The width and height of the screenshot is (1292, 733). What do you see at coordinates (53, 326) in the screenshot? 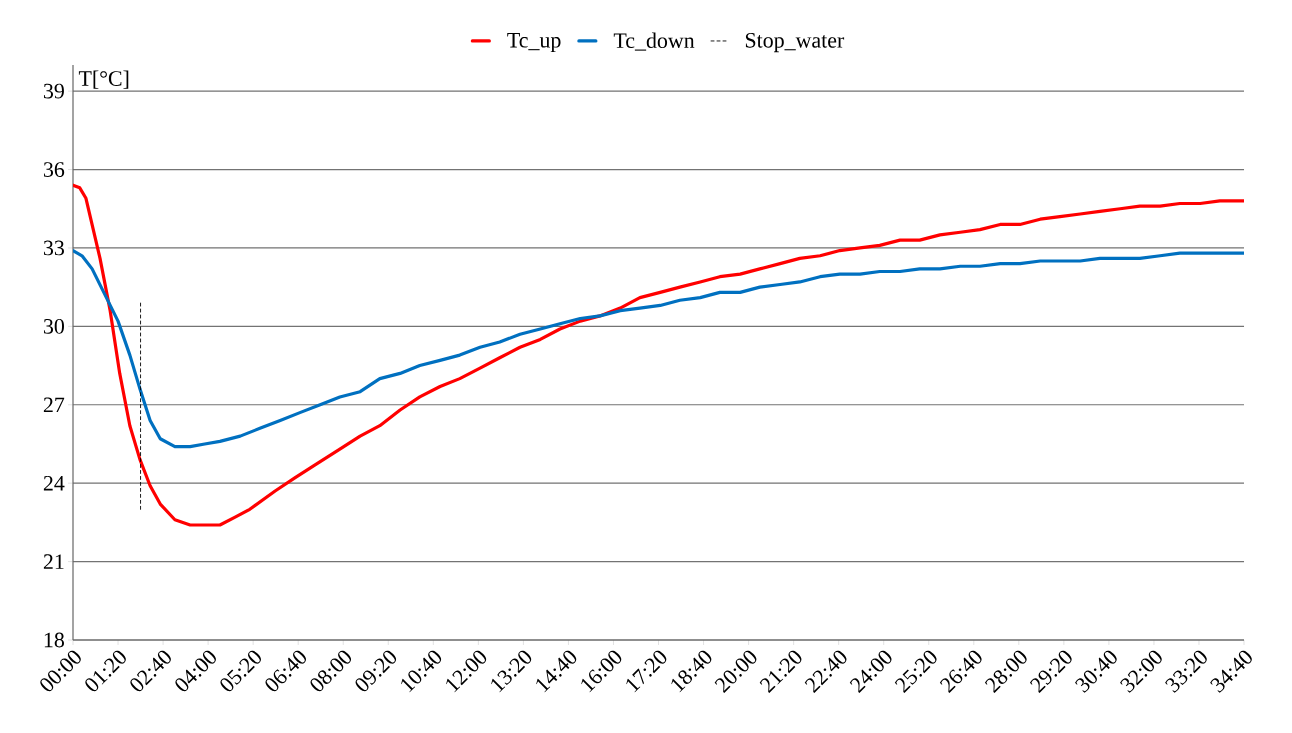
I see `y-tick-label: 30` at bounding box center [53, 326].